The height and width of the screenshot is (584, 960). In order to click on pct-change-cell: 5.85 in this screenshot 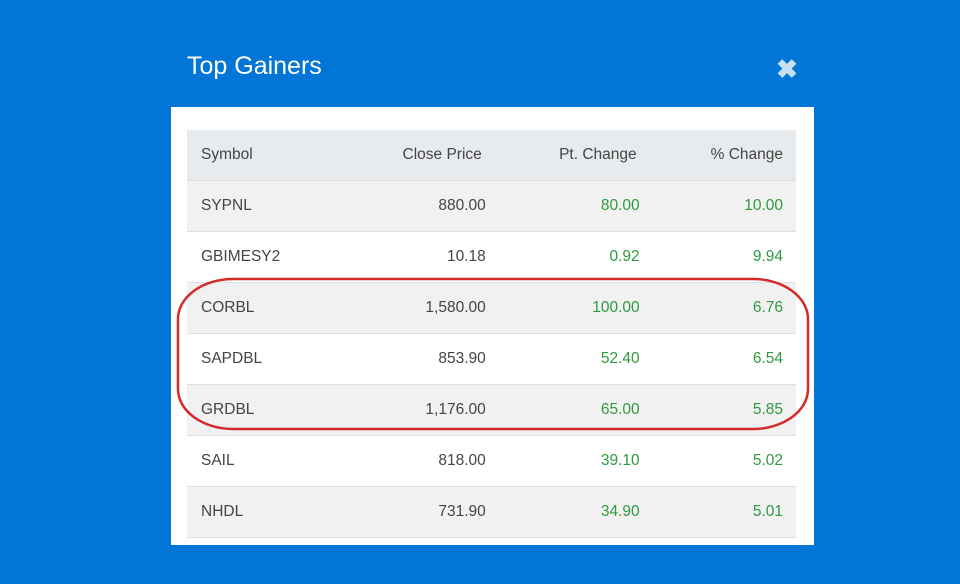, I will do `click(717, 410)`.